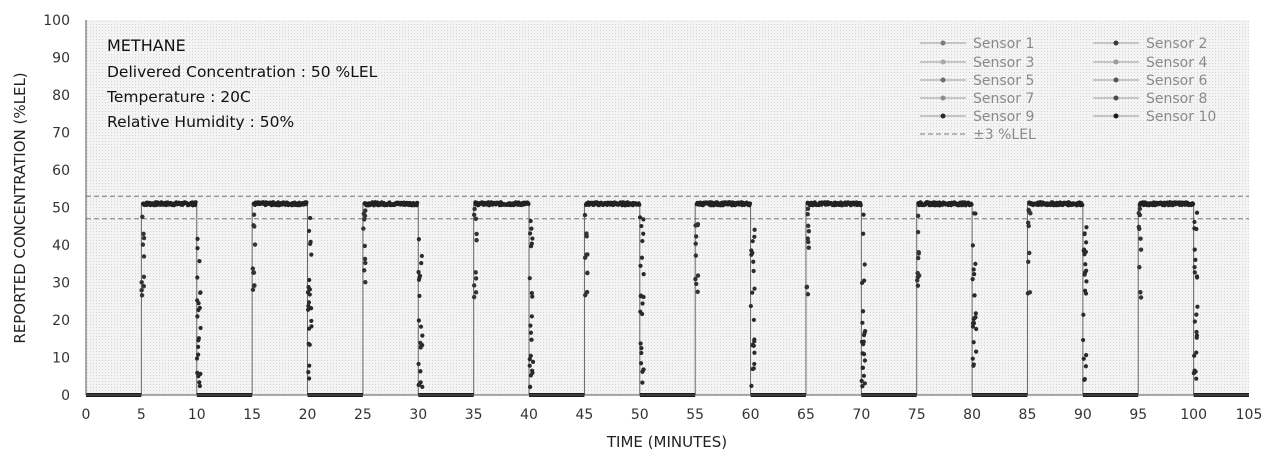  Describe the element at coordinates (917, 415) in the screenshot. I see `x-tick-label: 75` at that location.